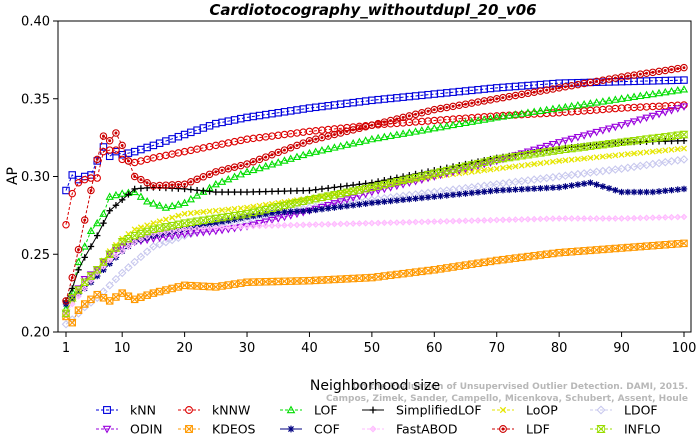 The height and width of the screenshot is (434, 698). I want to click on legend-item-ldf: LDF, so click(521, 428).